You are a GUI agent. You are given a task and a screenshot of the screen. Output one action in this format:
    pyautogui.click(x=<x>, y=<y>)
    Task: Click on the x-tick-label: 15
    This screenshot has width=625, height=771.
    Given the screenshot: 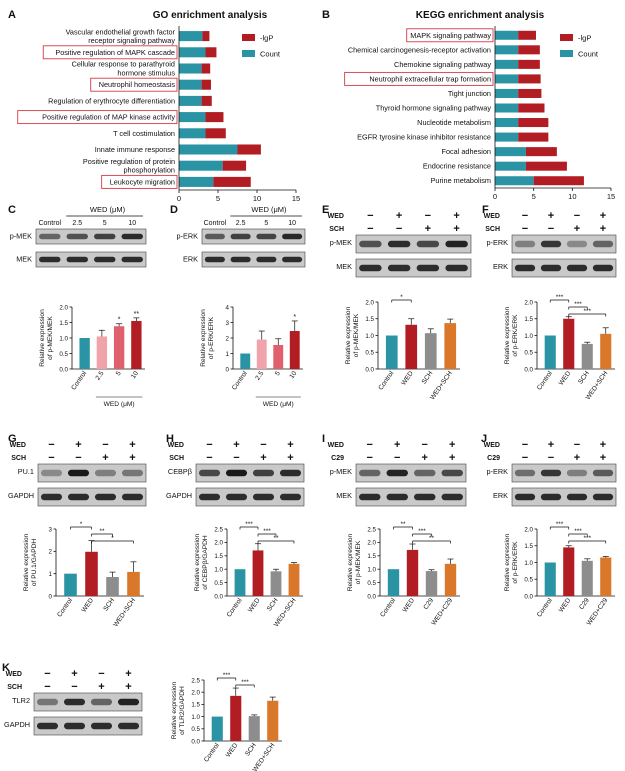 What is the action you would take?
    pyautogui.click(x=611, y=196)
    